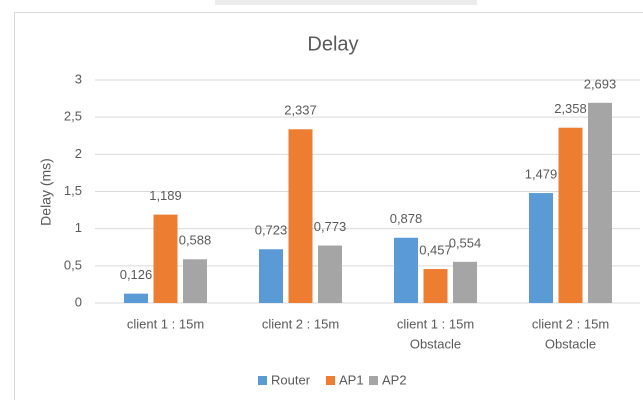  What do you see at coordinates (291, 379) in the screenshot?
I see `legend-label: Router` at bounding box center [291, 379].